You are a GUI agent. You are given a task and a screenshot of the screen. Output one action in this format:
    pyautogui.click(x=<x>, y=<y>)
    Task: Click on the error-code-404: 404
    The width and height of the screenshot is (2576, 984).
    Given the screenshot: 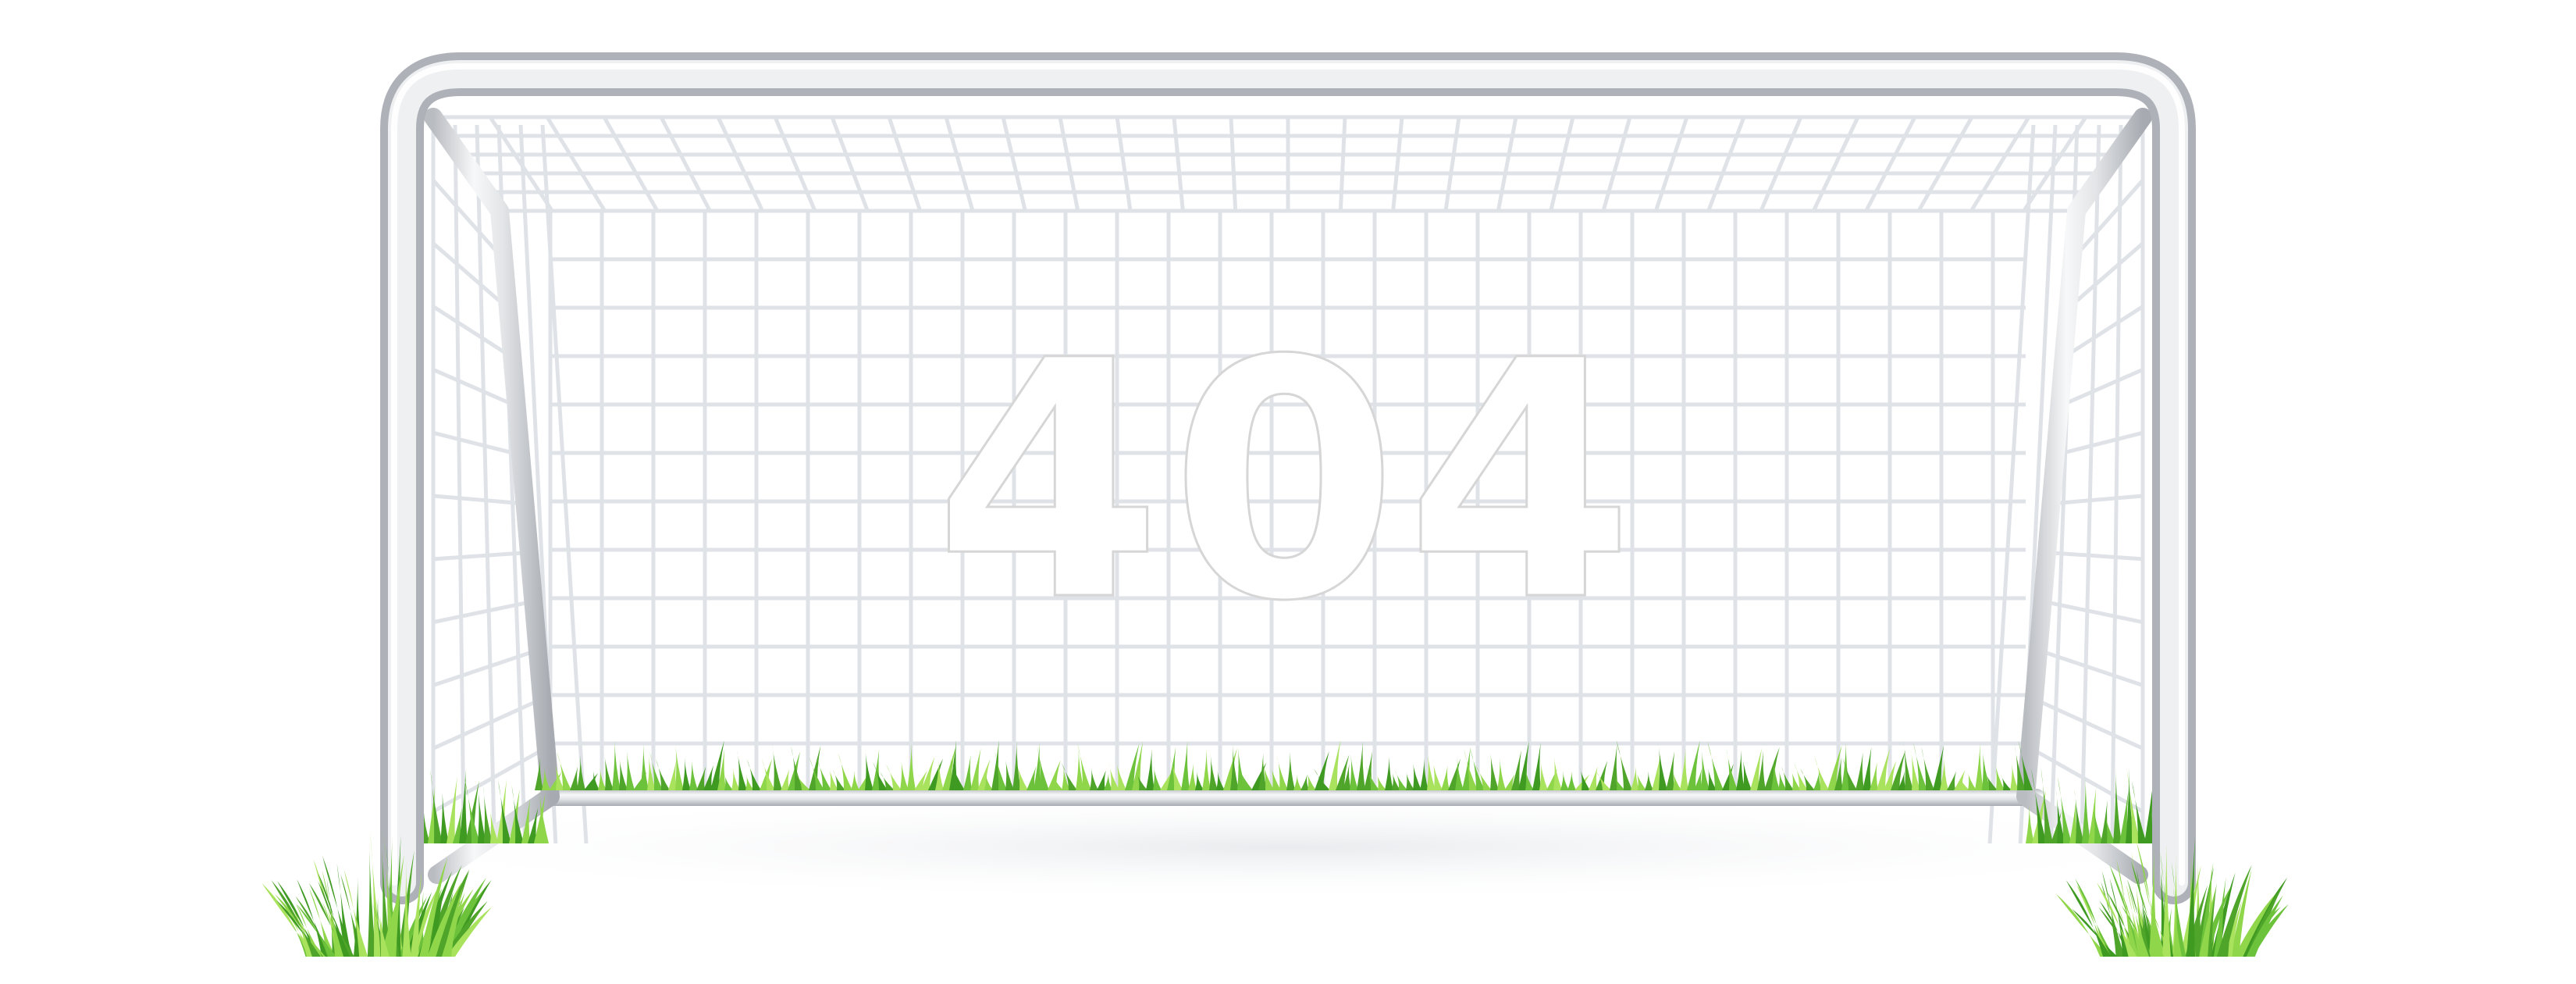 What is the action you would take?
    pyautogui.click(x=1287, y=482)
    